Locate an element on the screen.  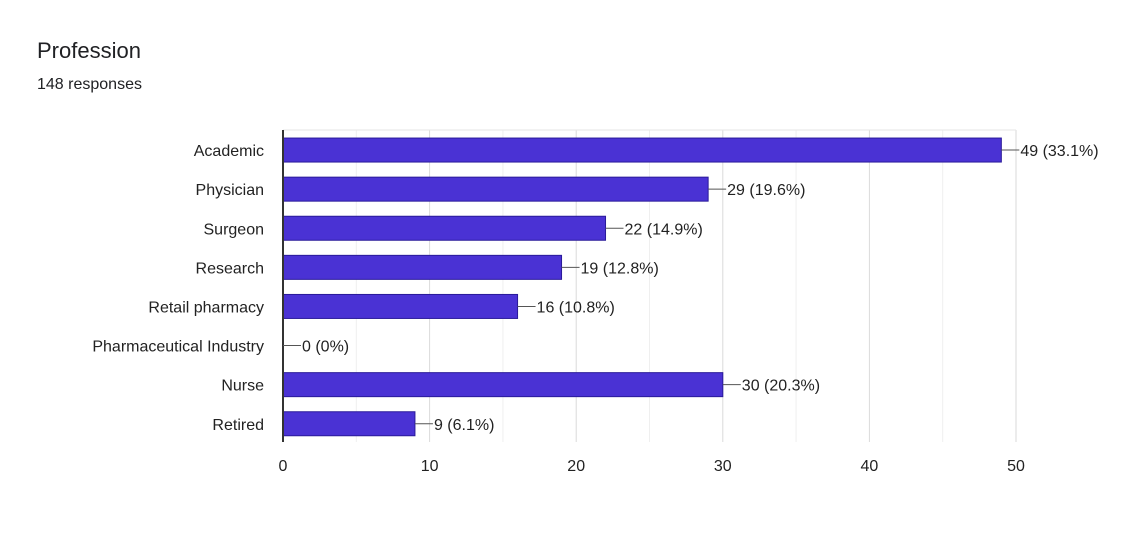
data-label: 16 (10.8%) is located at coordinates (576, 307).